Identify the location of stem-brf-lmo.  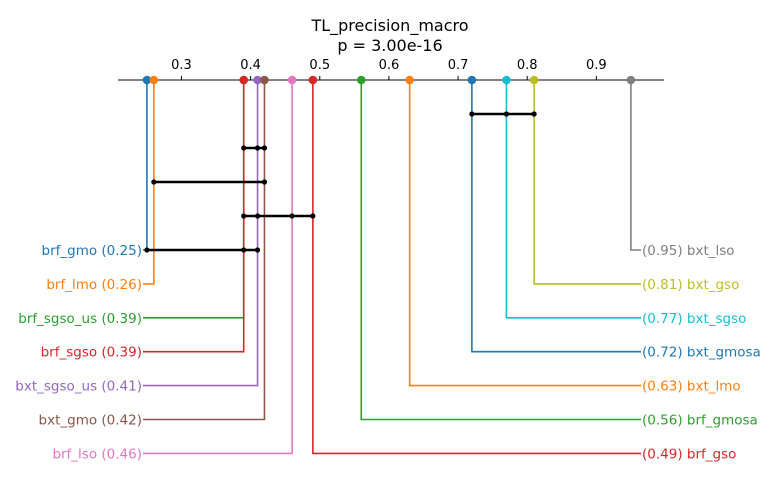
(149, 182).